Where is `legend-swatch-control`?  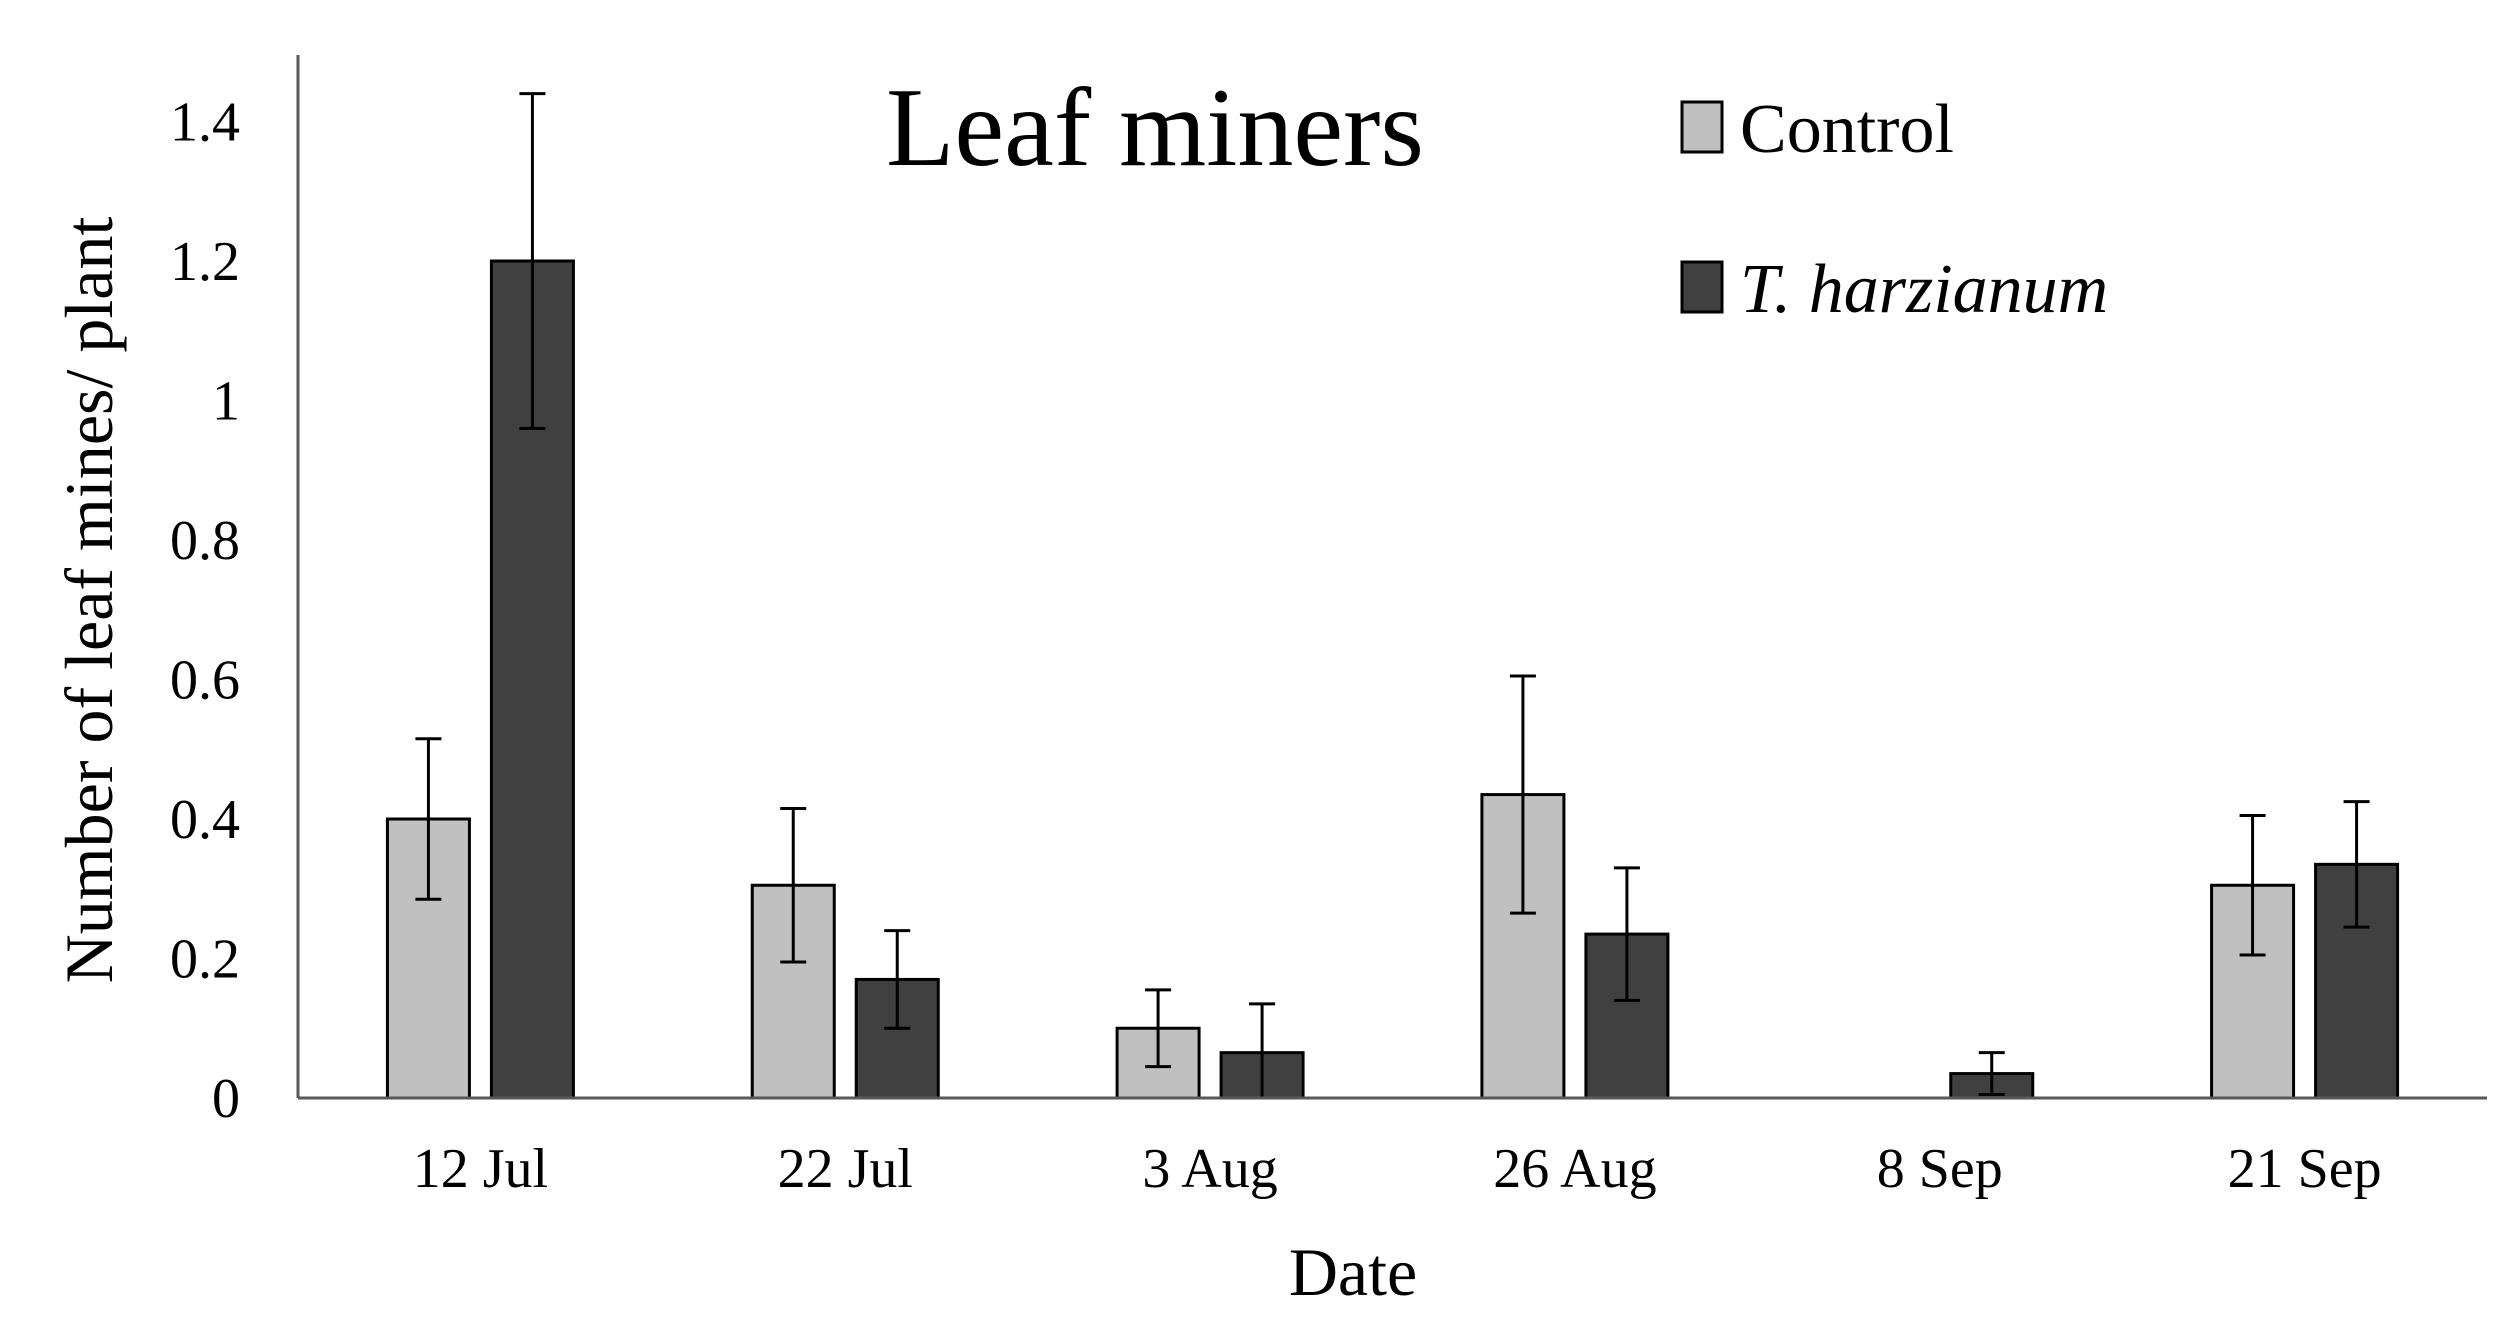 legend-swatch-control is located at coordinates (1702, 127).